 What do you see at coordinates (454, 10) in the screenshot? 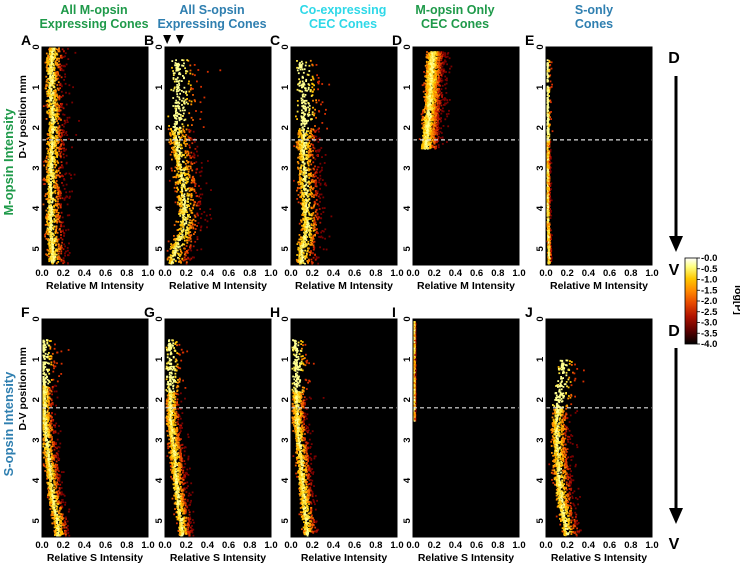
I see `col-header-4-line1: M-opsin Only` at bounding box center [454, 10].